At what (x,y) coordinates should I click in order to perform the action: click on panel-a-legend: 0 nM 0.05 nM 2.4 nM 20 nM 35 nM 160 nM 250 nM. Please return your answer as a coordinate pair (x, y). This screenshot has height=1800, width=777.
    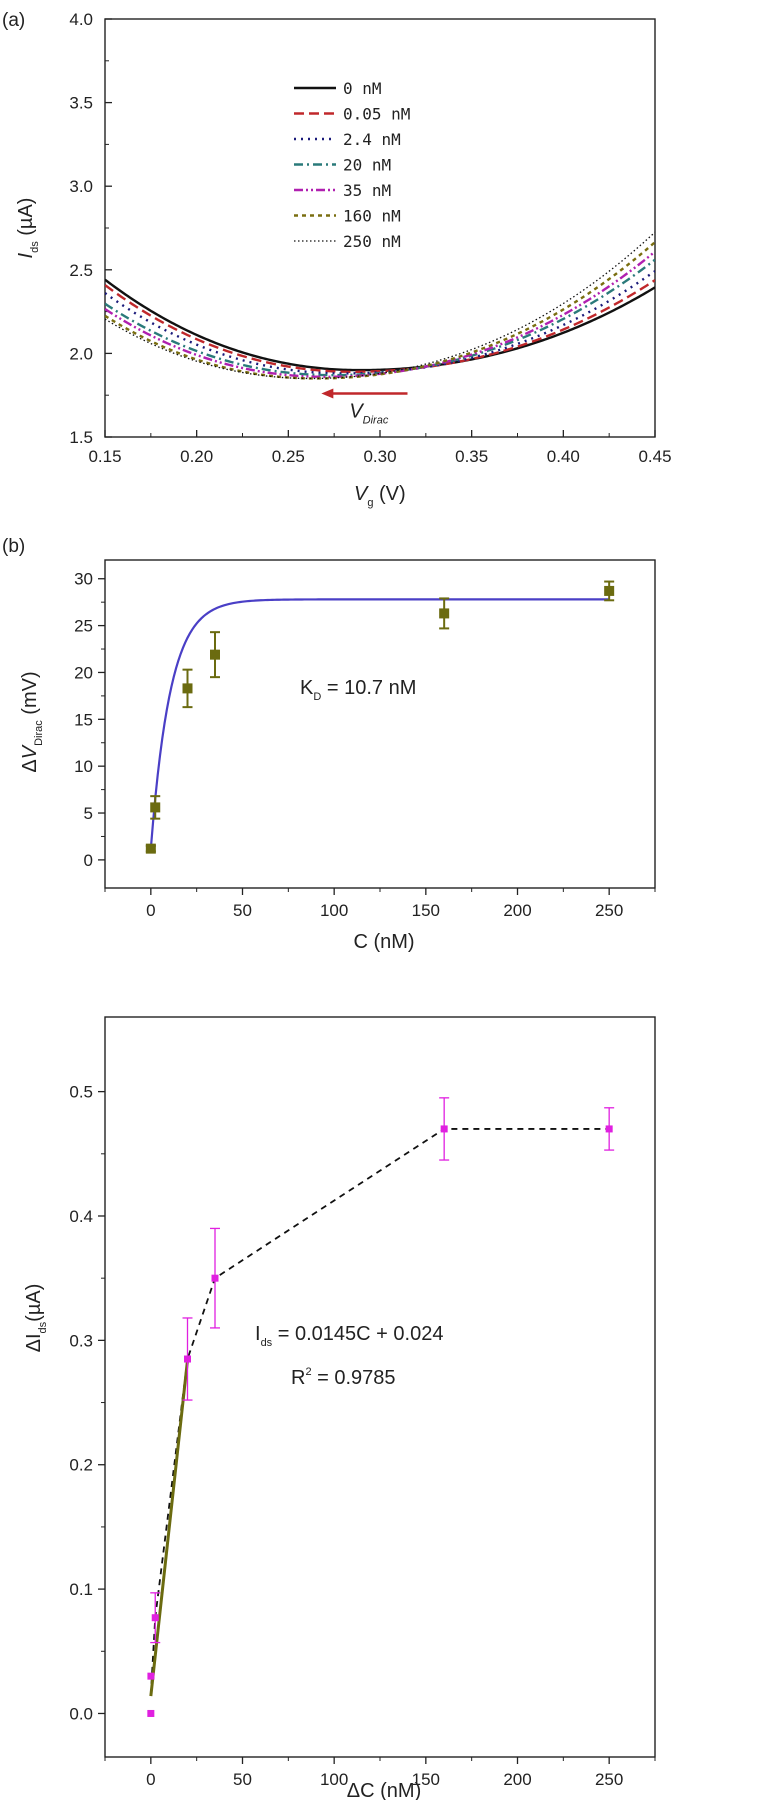
    Looking at the image, I should click on (352, 165).